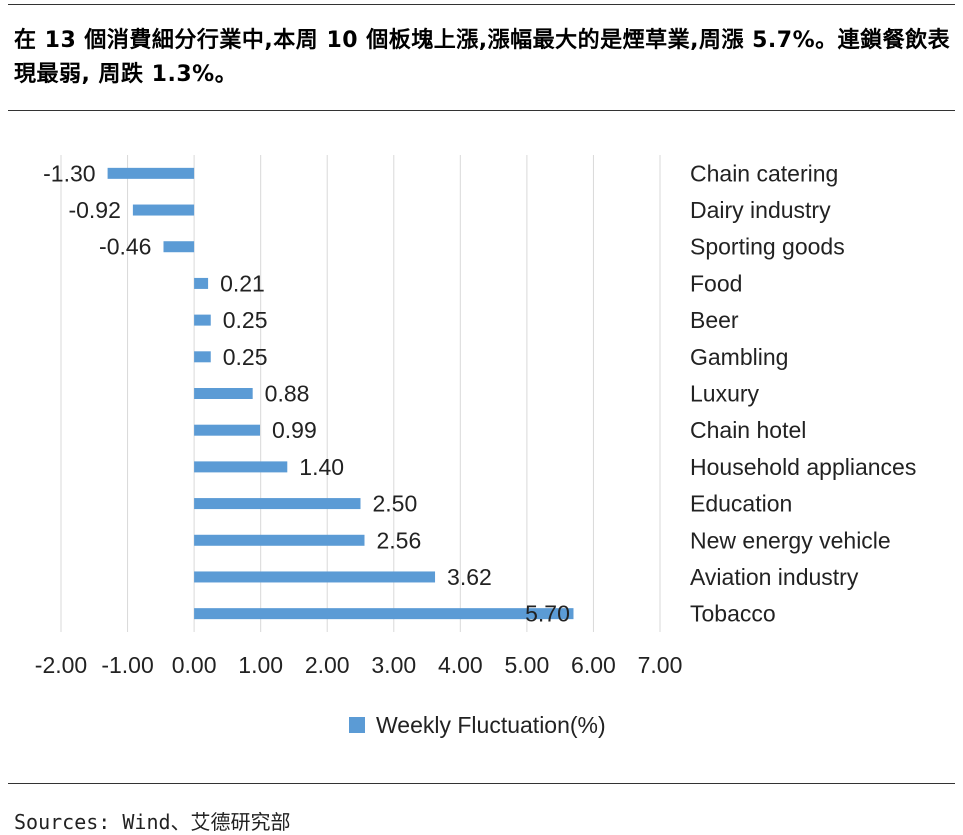  Describe the element at coordinates (767, 247) in the screenshot. I see `category-label: Sporting goods` at that location.